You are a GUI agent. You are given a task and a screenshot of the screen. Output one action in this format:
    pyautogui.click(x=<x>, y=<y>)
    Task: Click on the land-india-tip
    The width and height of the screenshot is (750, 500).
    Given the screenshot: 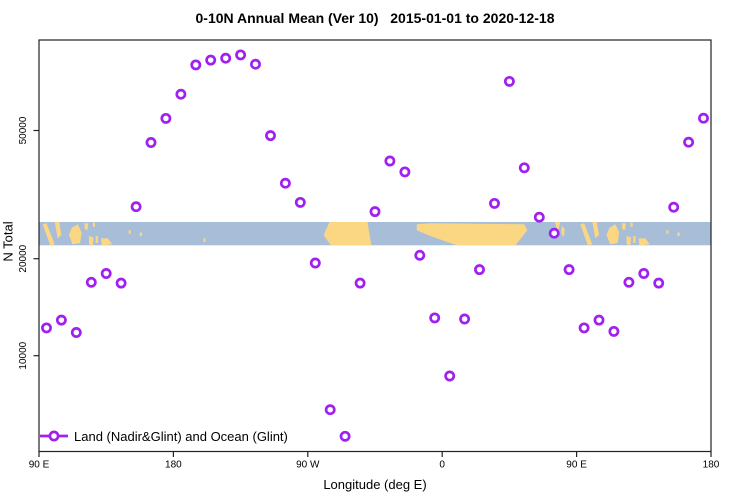 What is the action you would take?
    pyautogui.click(x=557, y=227)
    